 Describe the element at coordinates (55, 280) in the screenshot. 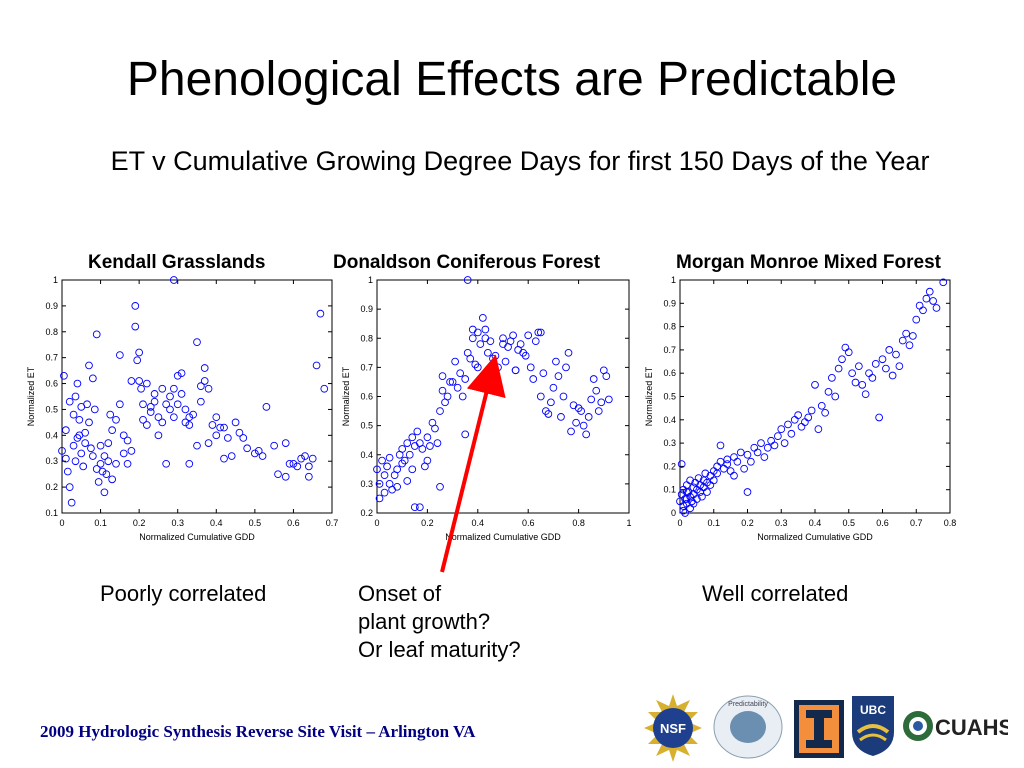

I see `y-tick-label: 1` at that location.